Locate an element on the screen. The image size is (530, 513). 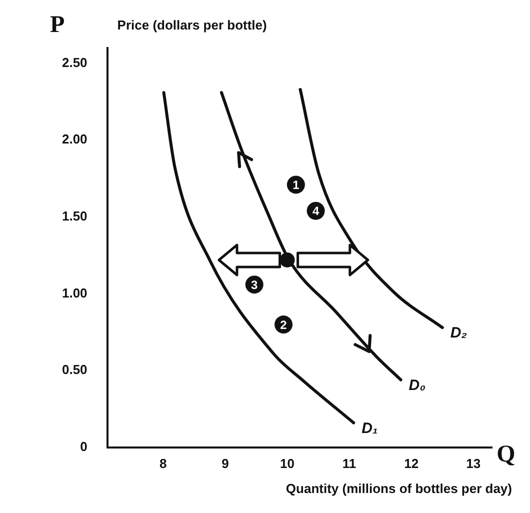
y-tick-label: 2.00 is located at coordinates (75, 139).